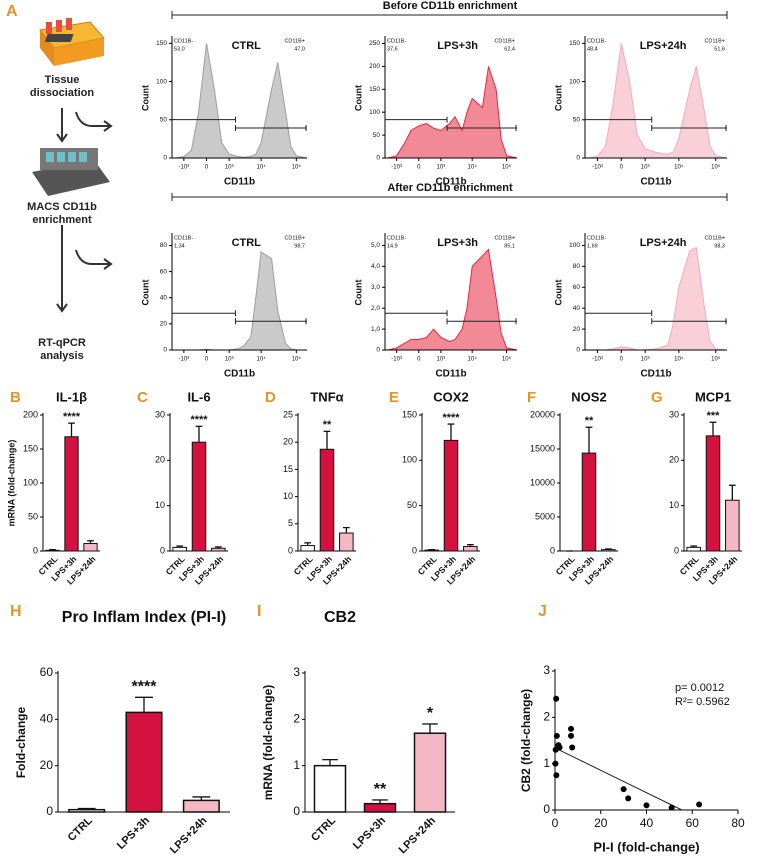 This screenshot has height=867, width=780. What do you see at coordinates (647, 823) in the screenshot?
I see `x-tick-label: 40` at bounding box center [647, 823].